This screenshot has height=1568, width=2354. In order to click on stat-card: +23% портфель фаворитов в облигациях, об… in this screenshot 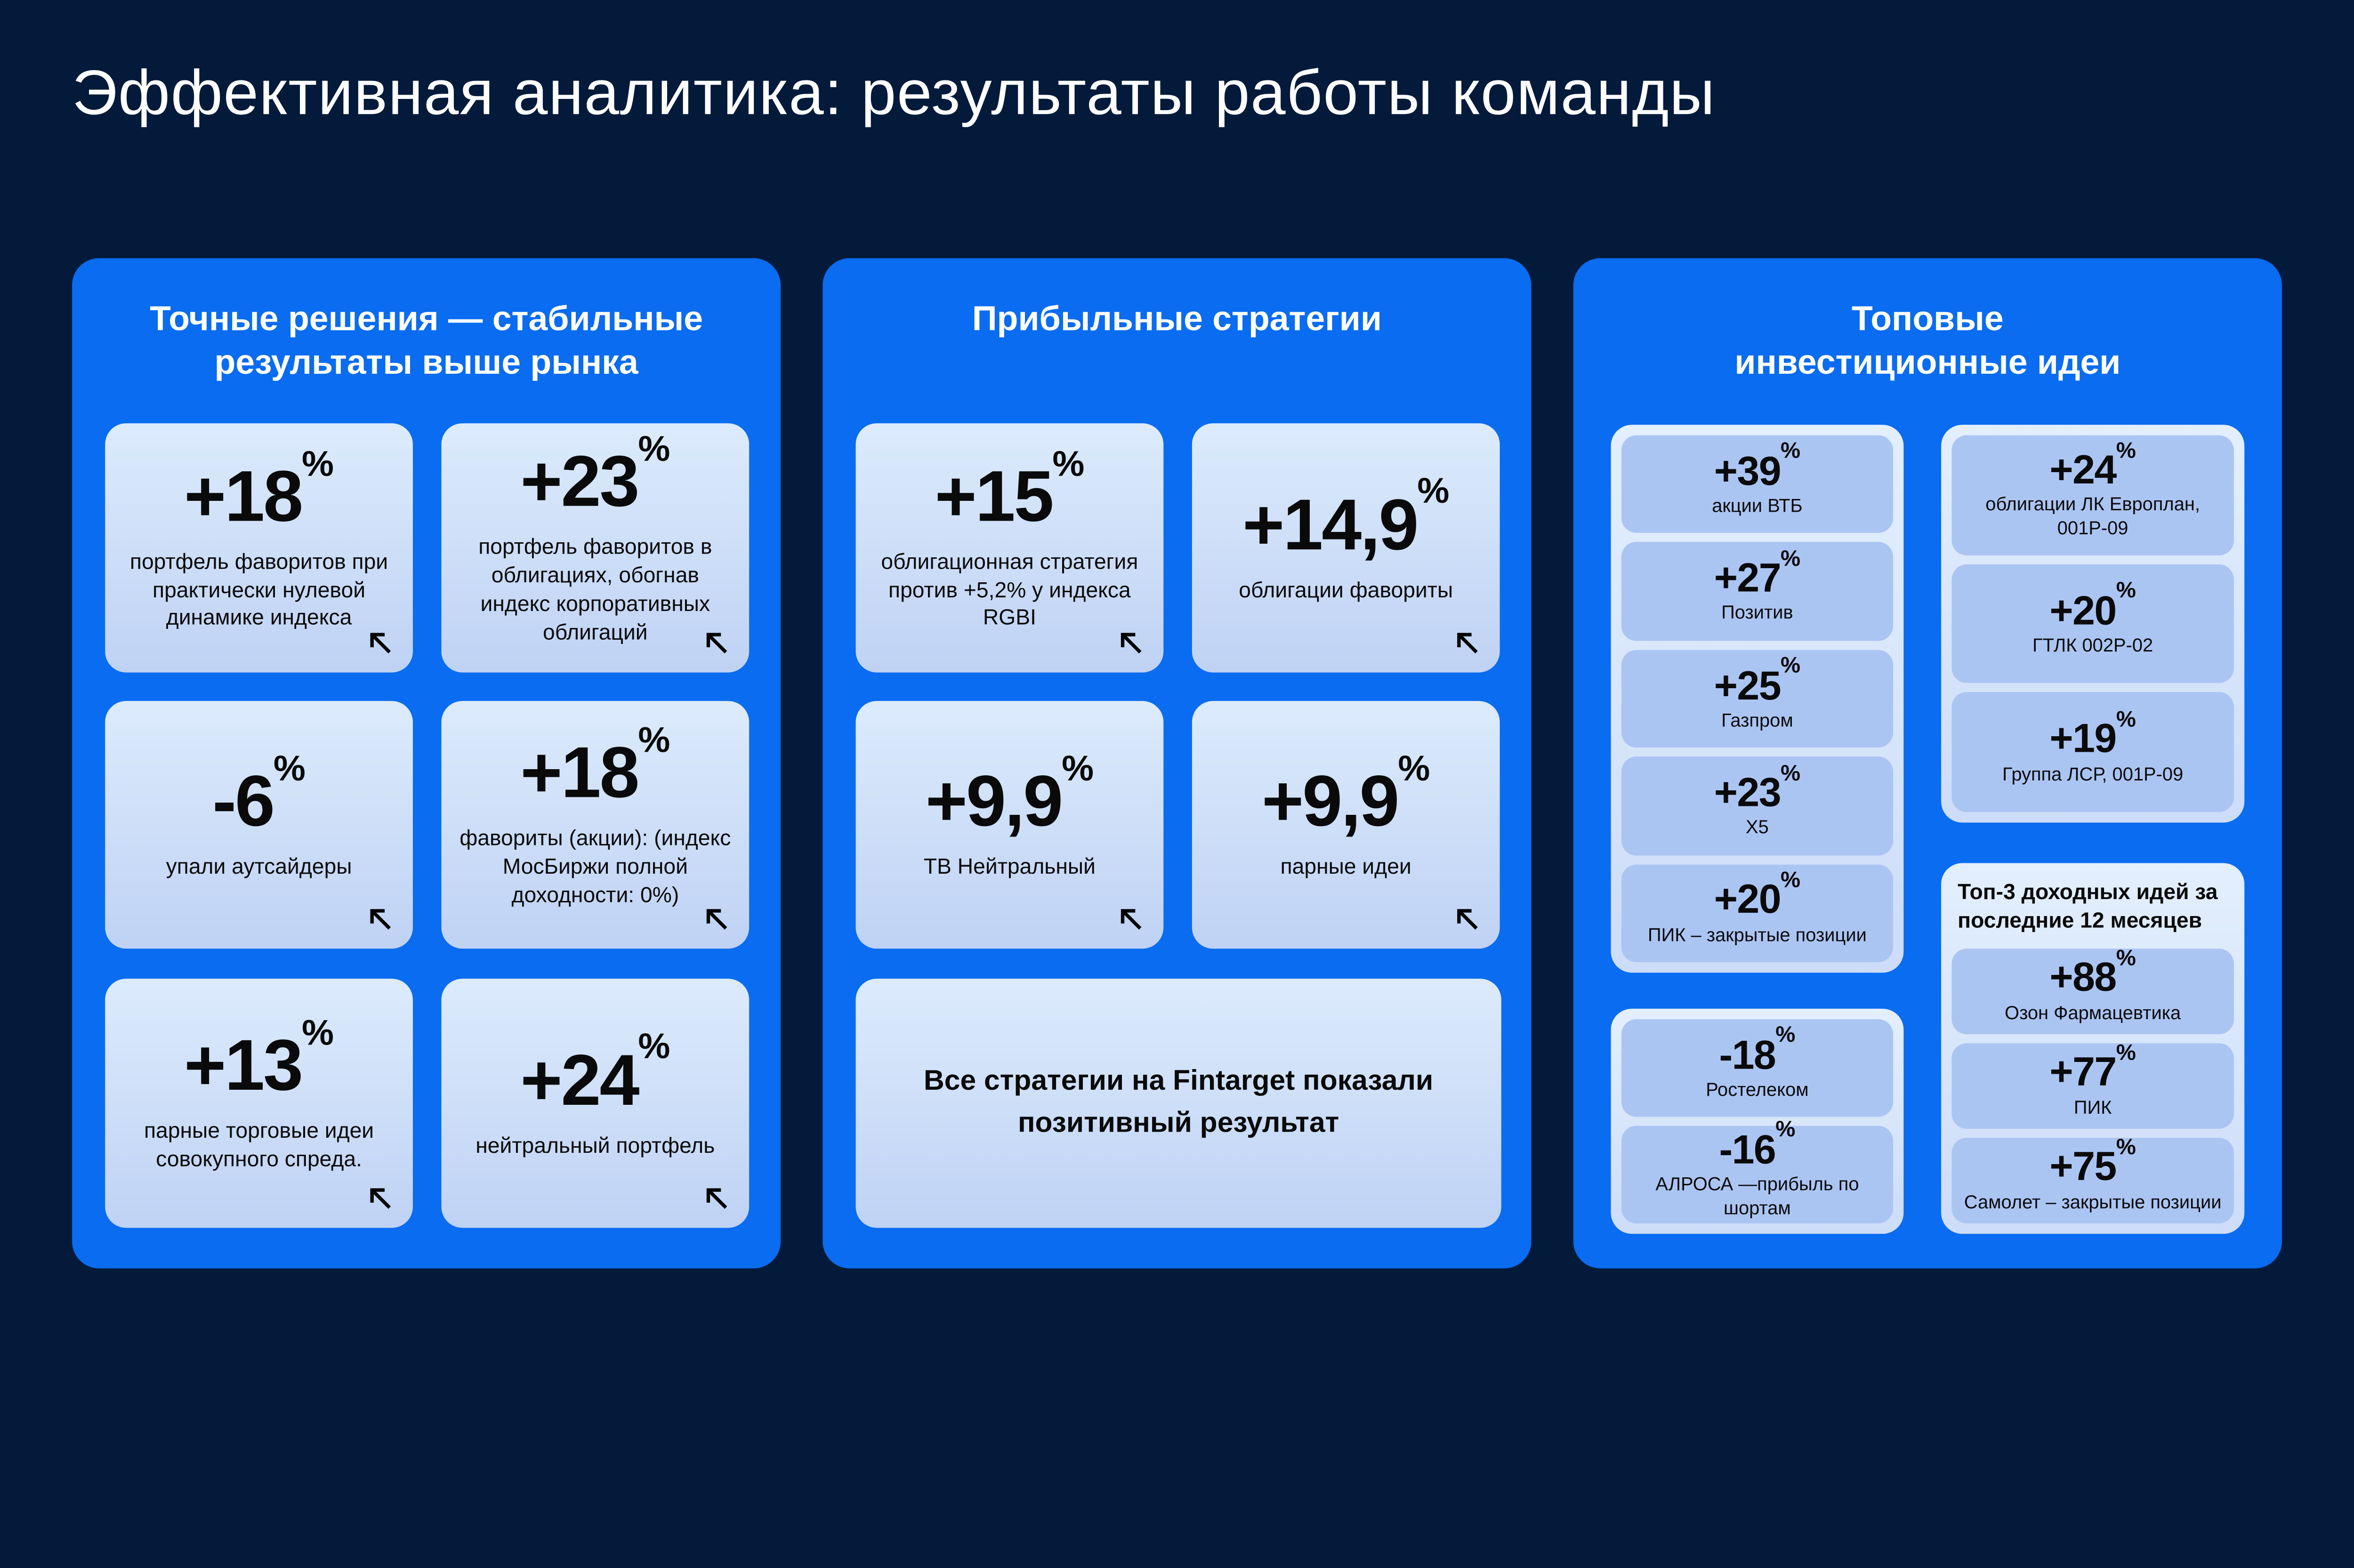, I will do `click(595, 548)`.